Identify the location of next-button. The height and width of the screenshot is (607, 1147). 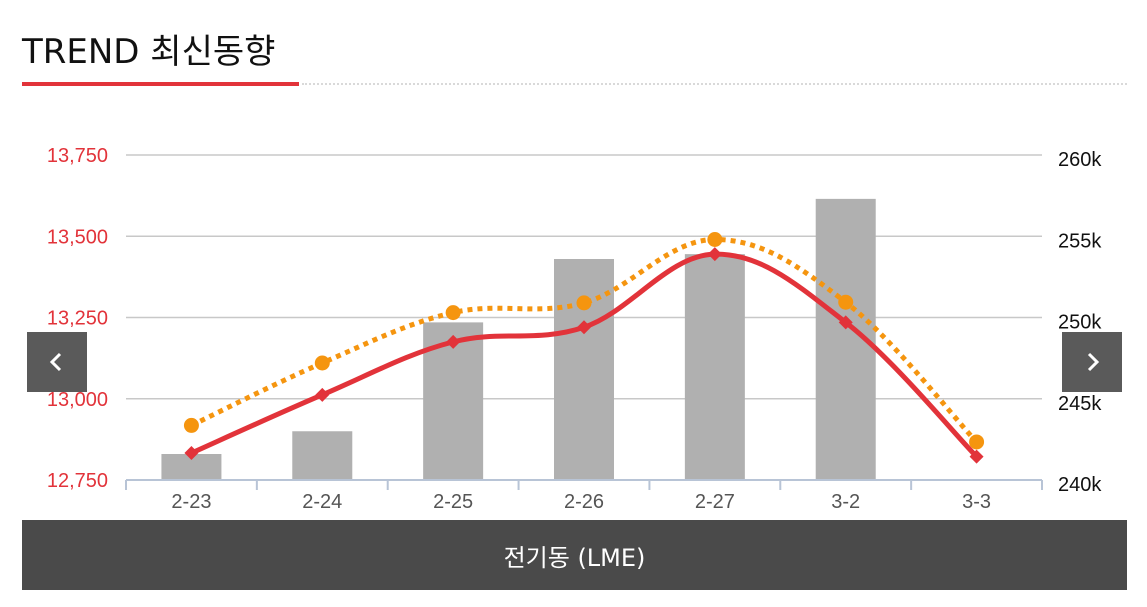
(1092, 362).